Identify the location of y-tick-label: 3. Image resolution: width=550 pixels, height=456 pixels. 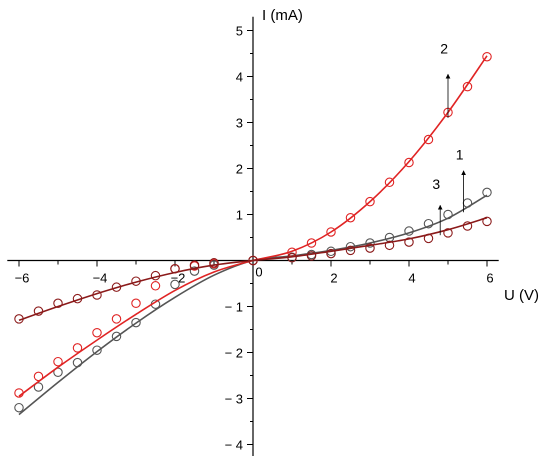
(239, 123).